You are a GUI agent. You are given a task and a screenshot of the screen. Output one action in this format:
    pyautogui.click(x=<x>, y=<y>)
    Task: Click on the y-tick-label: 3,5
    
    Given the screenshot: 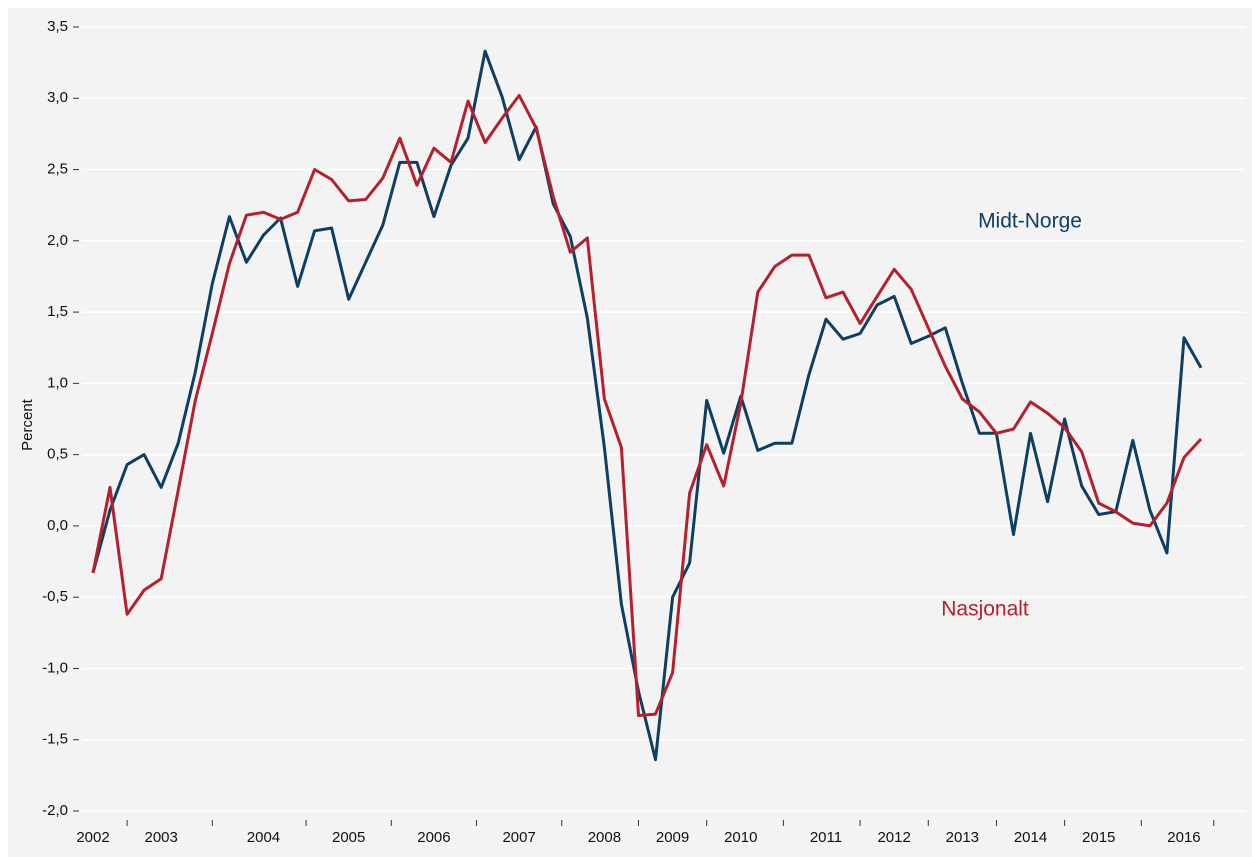 What is the action you would take?
    pyautogui.click(x=57, y=26)
    